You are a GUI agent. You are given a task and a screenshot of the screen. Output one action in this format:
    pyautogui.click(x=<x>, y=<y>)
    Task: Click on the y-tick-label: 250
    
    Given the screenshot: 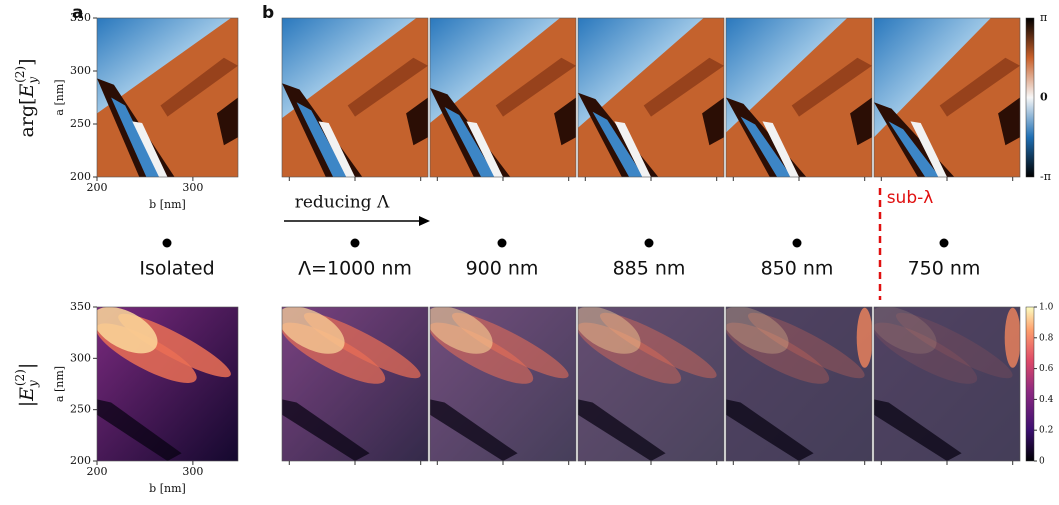 What is the action you would take?
    pyautogui.click(x=80, y=123)
    